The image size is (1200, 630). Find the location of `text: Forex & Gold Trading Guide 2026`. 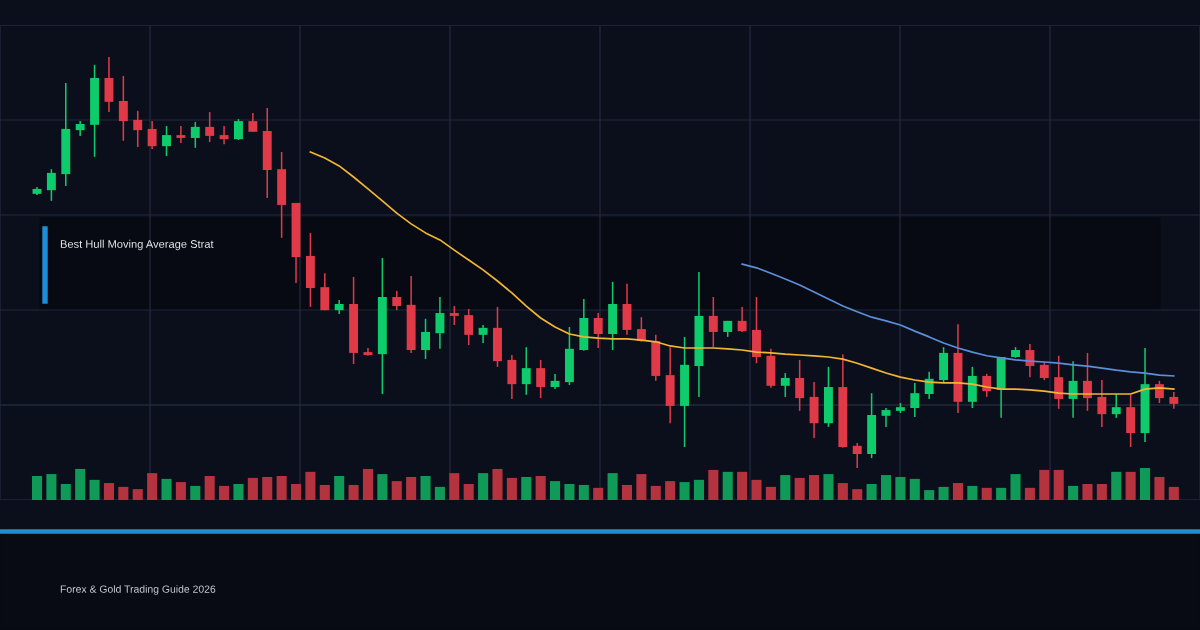

text: Forex & Gold Trading Guide 2026 is located at coordinates (138, 590).